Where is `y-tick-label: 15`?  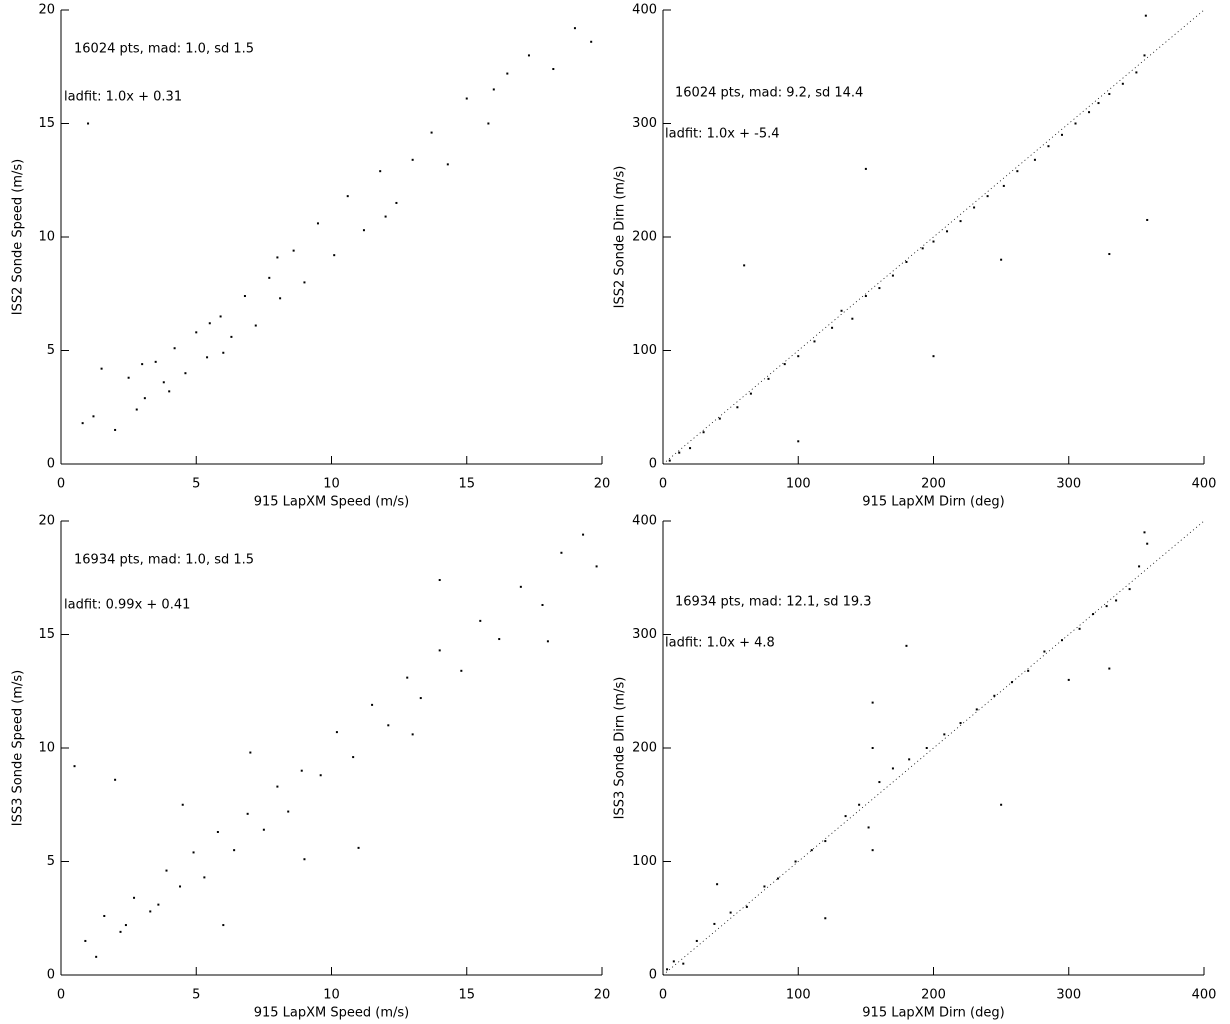
y-tick-label: 15 is located at coordinates (46, 123).